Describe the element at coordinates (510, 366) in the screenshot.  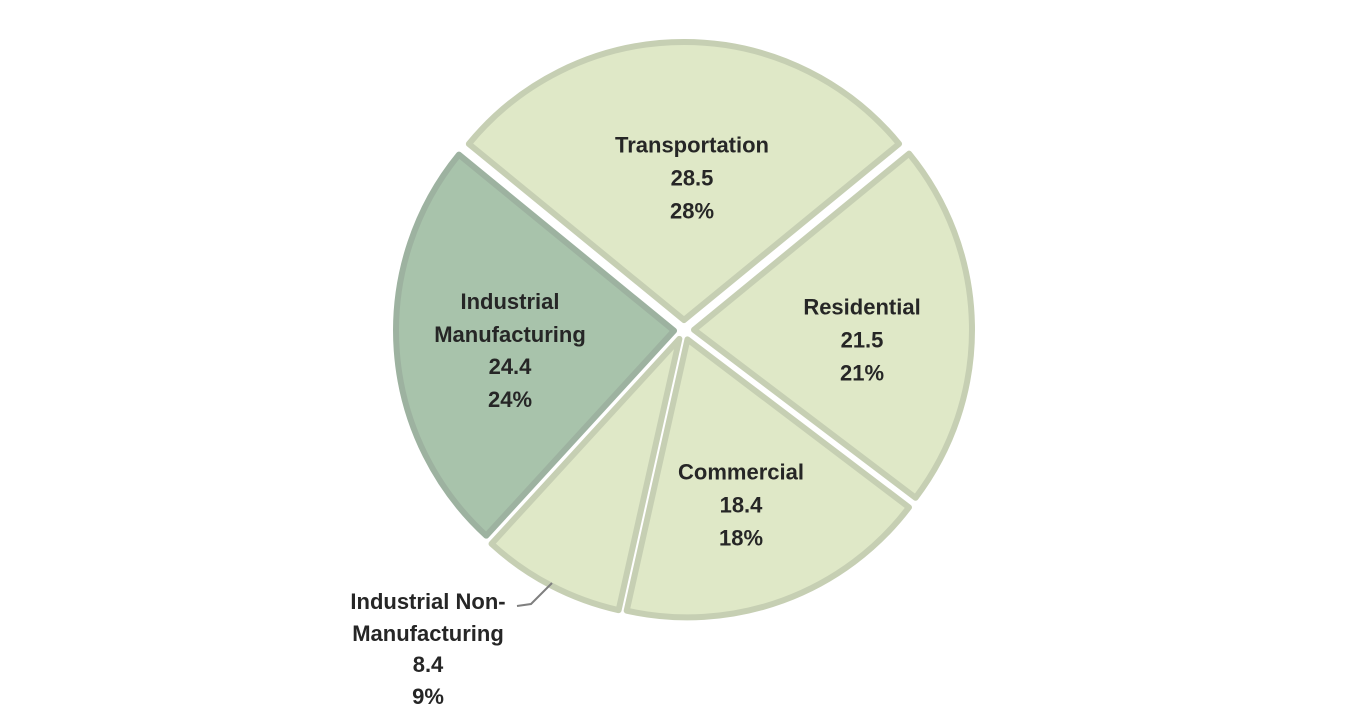
I see `slice-value: 24.4` at that location.